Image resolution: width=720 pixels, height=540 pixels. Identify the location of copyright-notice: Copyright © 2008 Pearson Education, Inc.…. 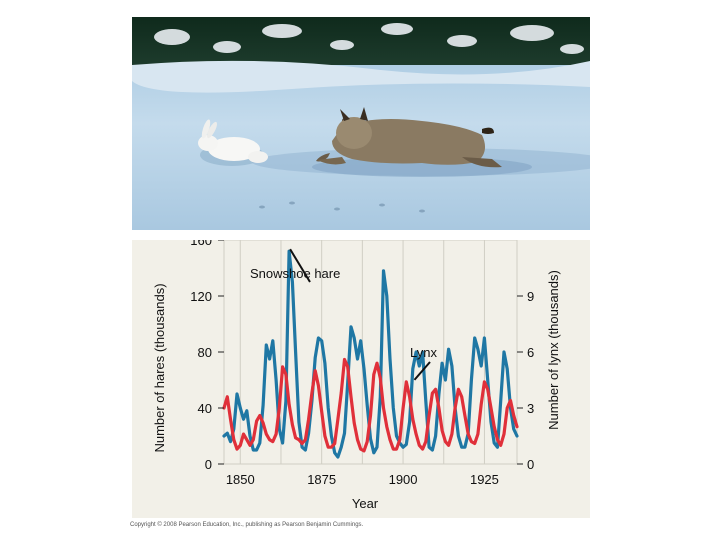
(247, 525).